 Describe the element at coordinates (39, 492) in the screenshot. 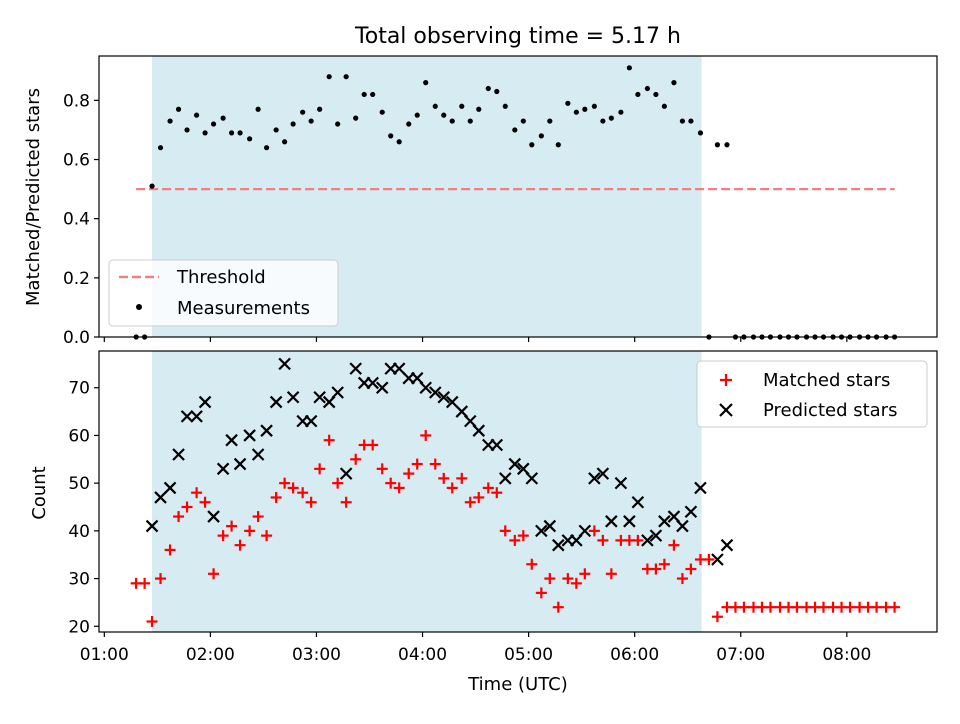

I see `bottom-y-axis-label: Count` at that location.